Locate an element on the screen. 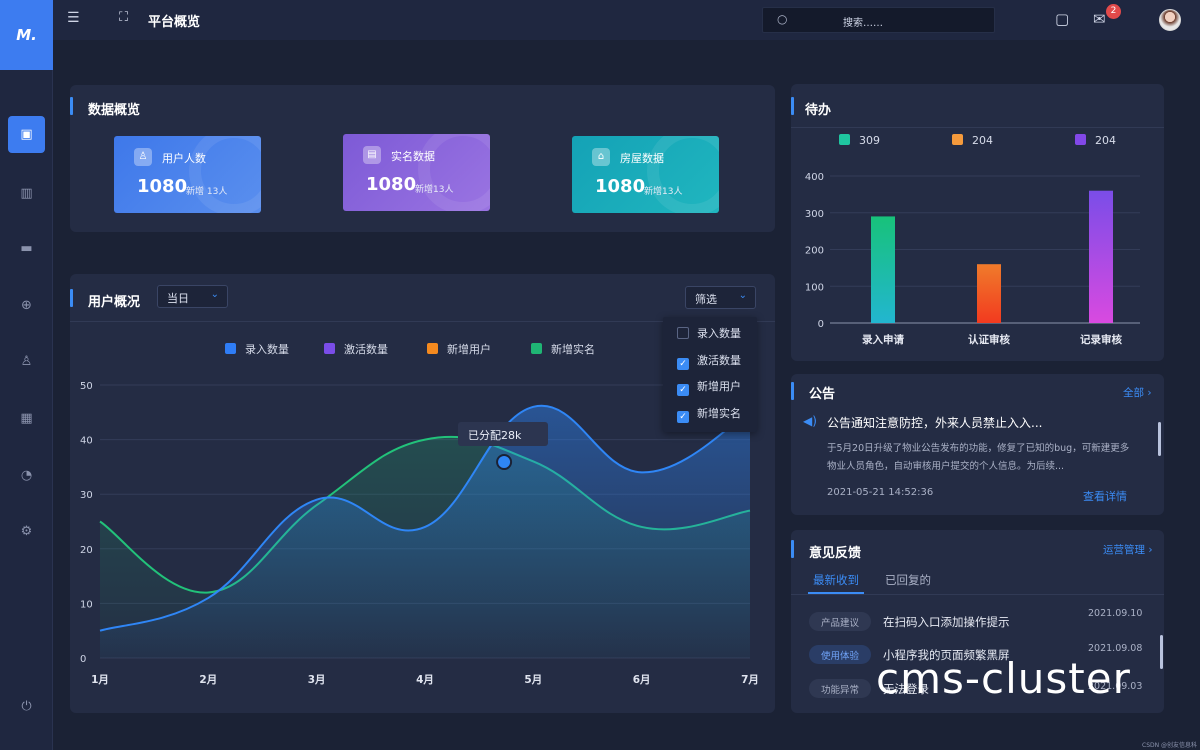  category-label: 认证审核 is located at coordinates (989, 339).